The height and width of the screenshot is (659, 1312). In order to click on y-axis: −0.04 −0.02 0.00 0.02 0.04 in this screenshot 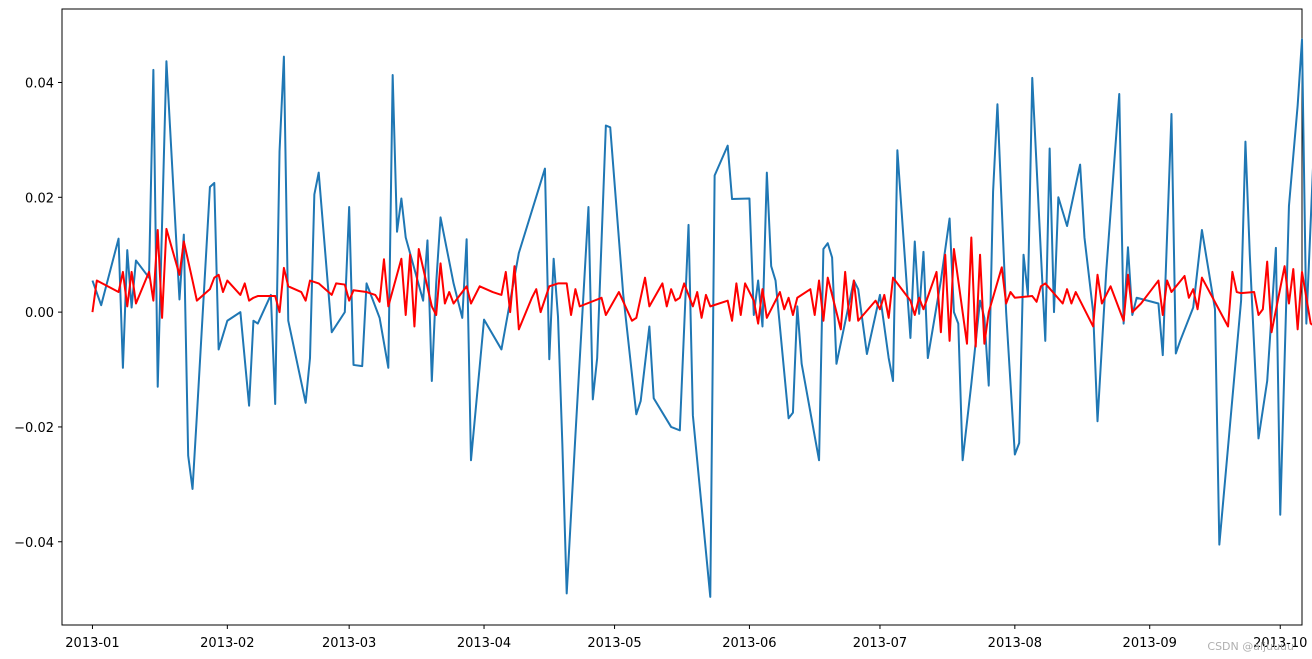, I will do `click(38, 313)`.